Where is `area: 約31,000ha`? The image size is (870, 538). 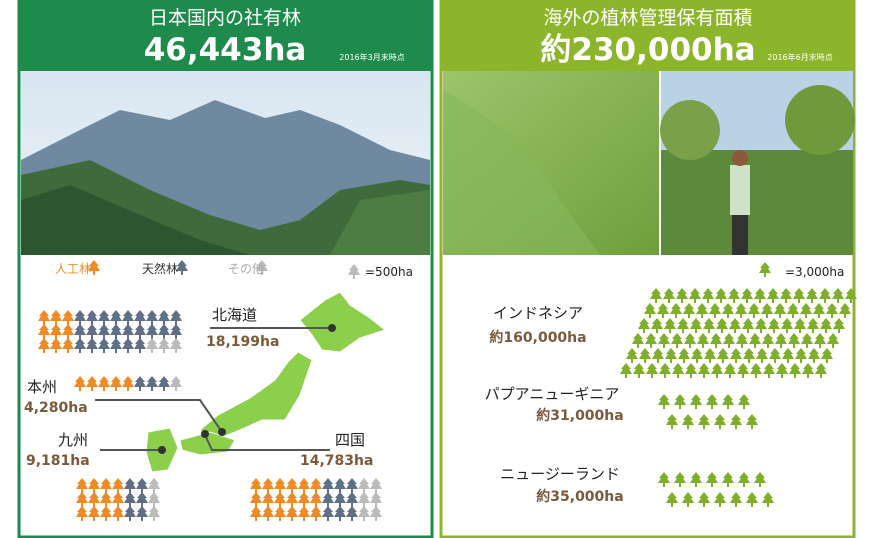 area: 約31,000ha is located at coordinates (579, 415).